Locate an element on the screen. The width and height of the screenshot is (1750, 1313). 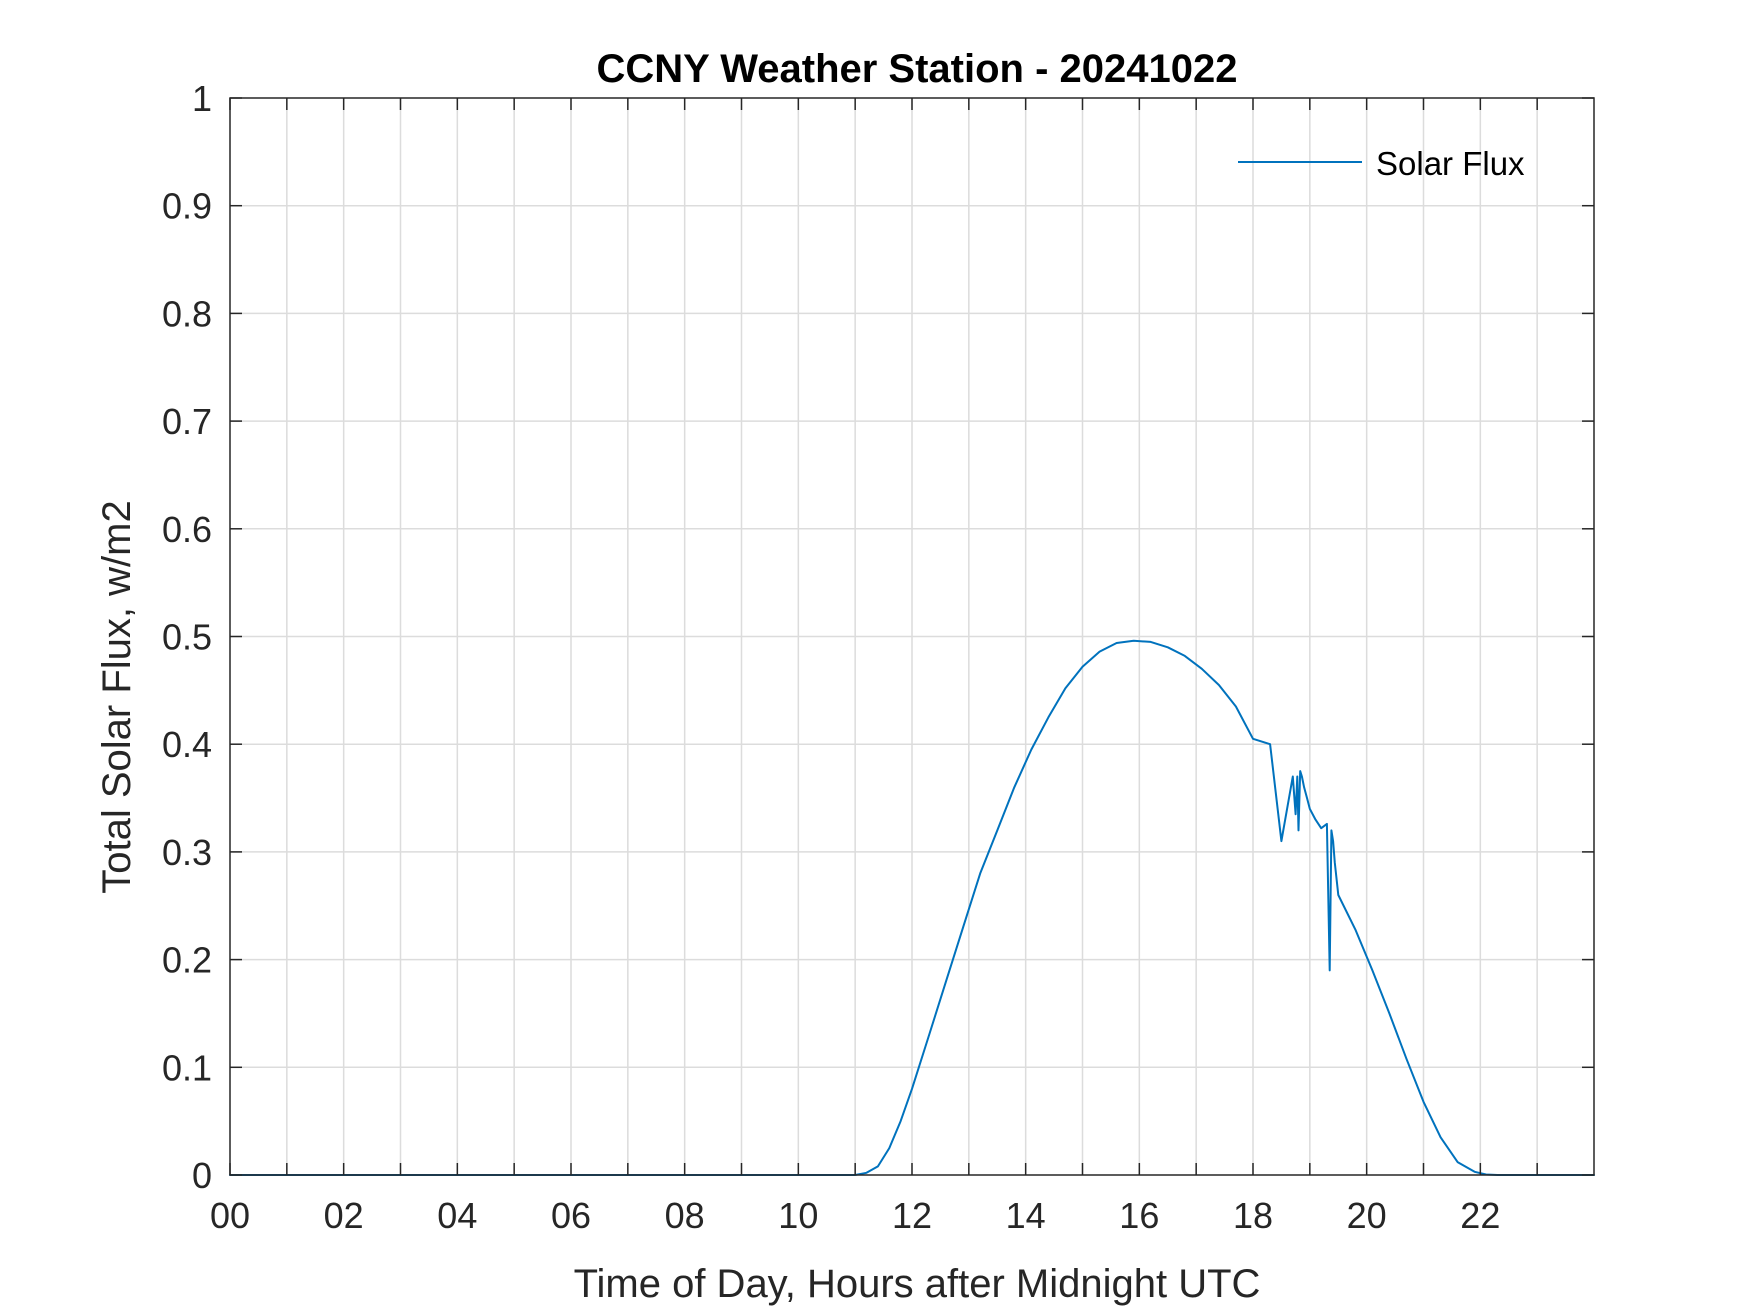
x-tick-label: 00 is located at coordinates (230, 1215).